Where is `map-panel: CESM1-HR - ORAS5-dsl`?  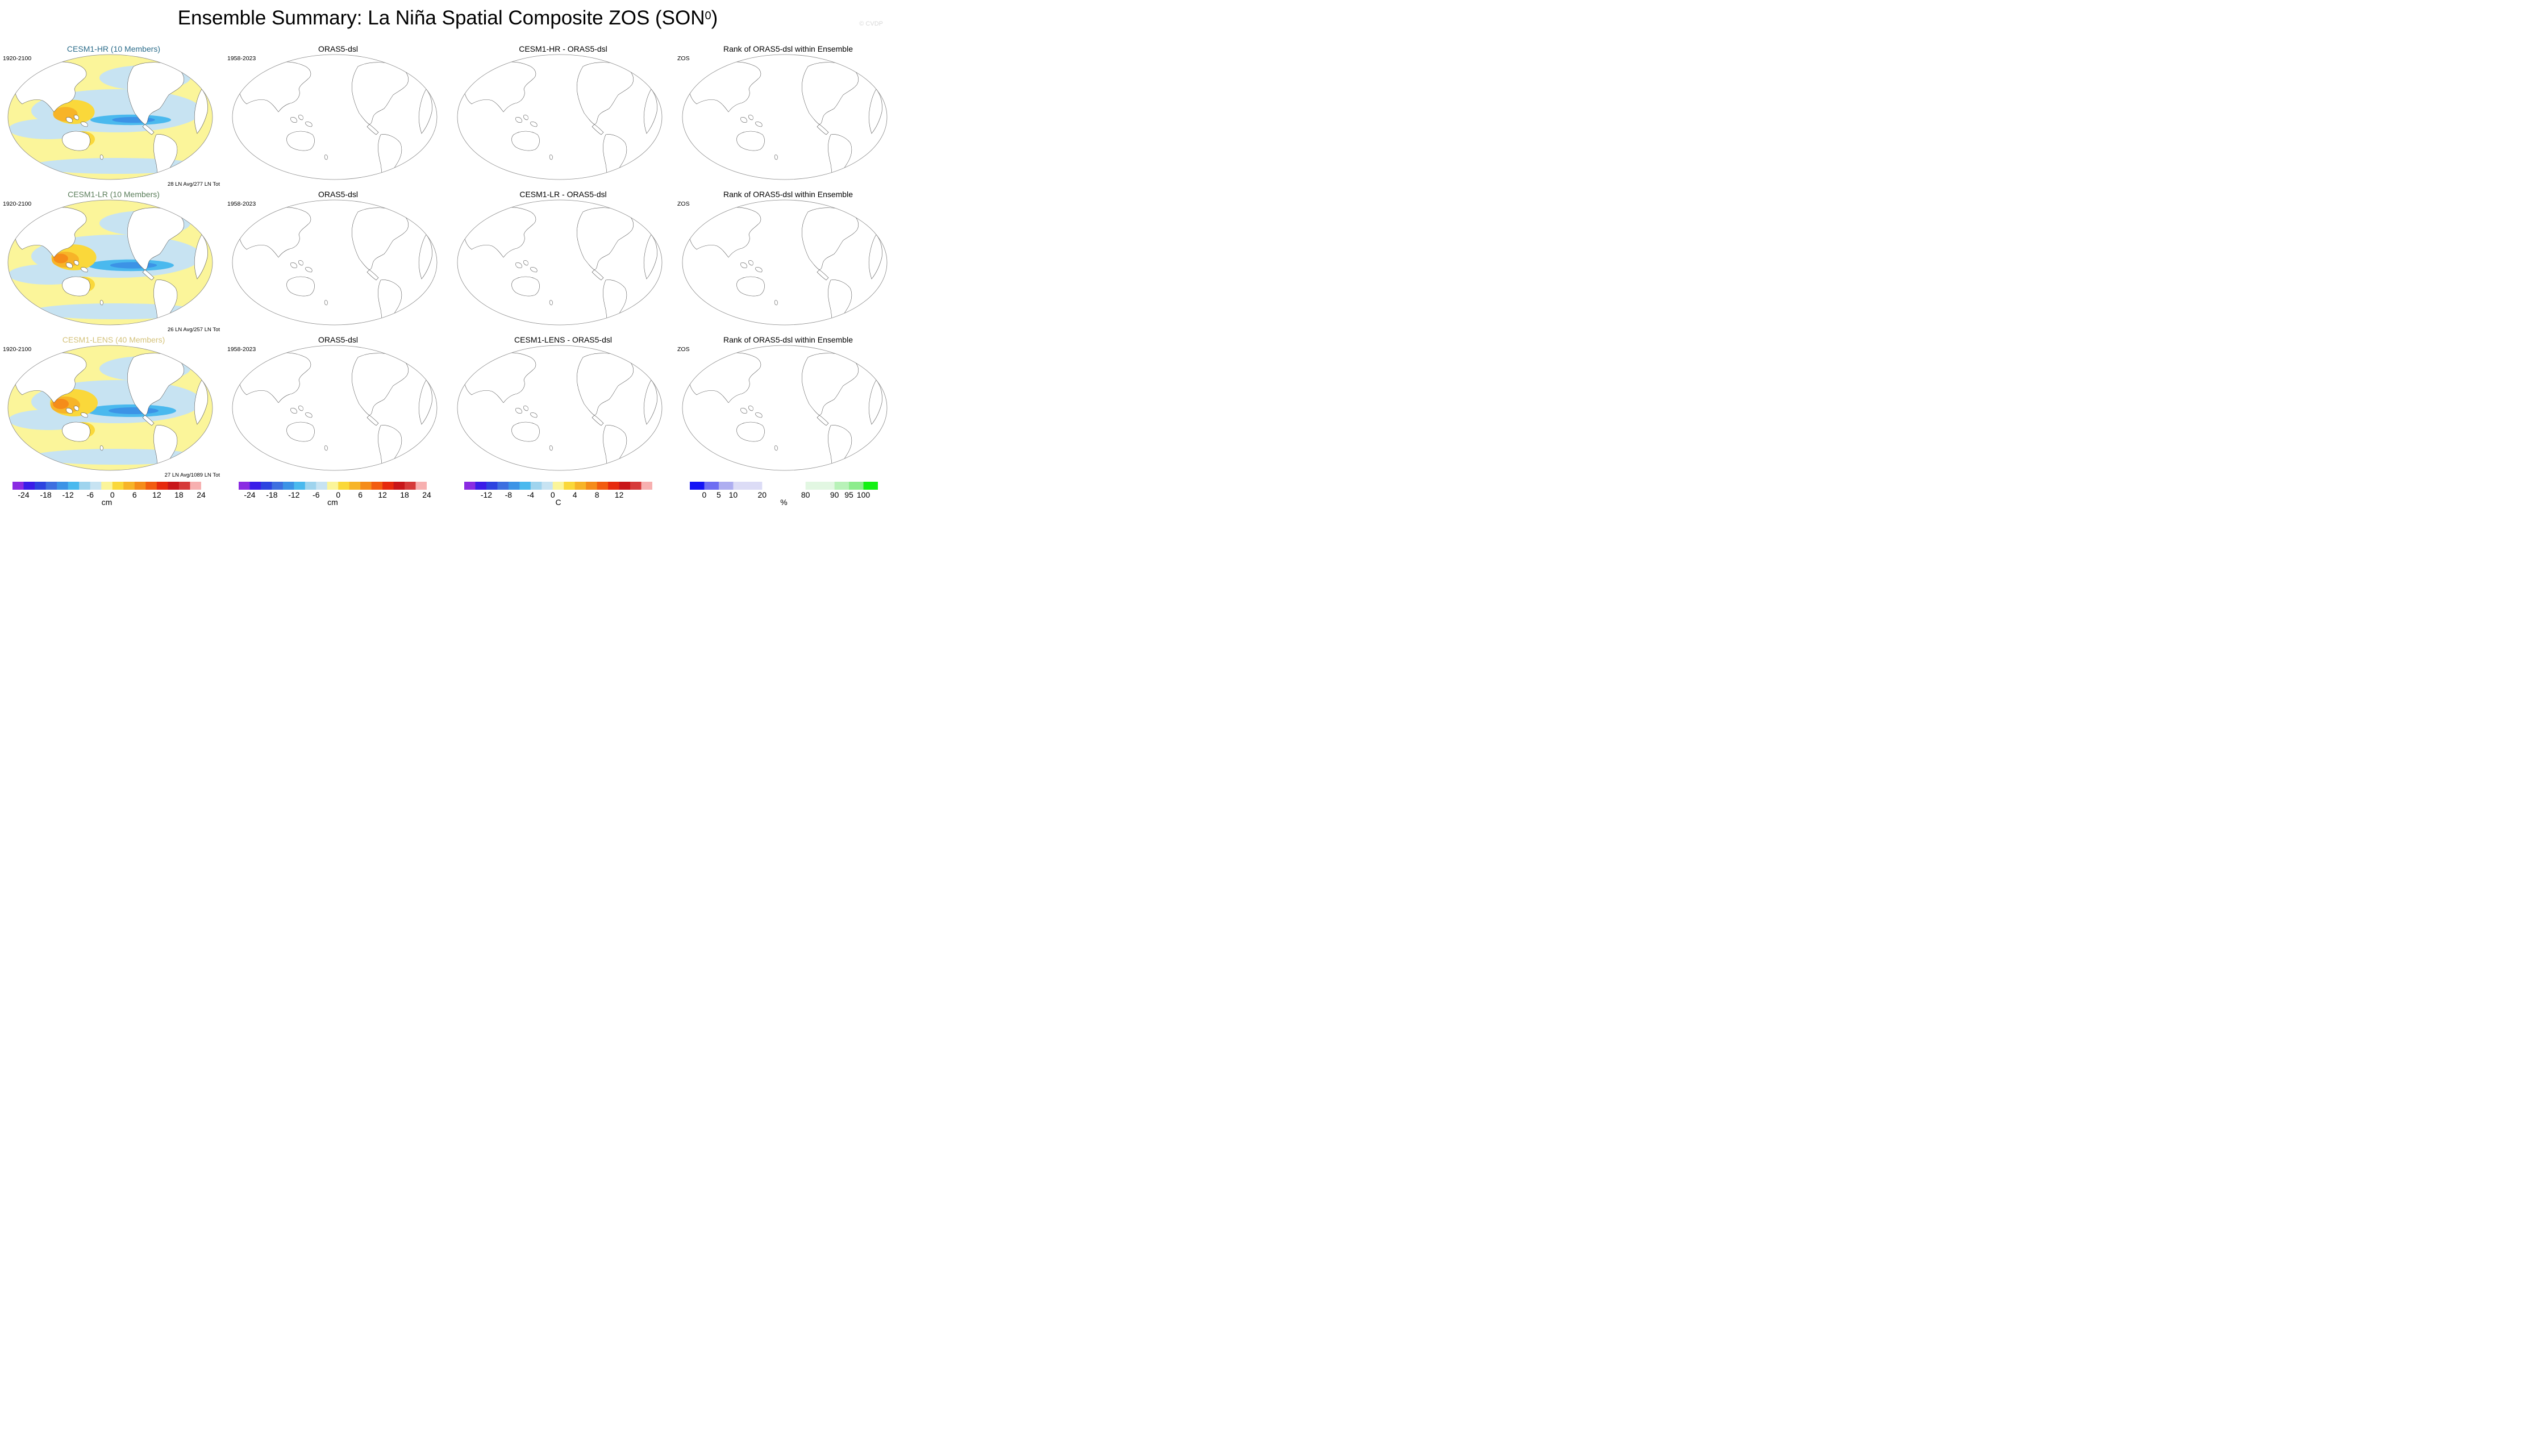 map-panel: CESM1-HR - ORAS5-dsl is located at coordinates (563, 116).